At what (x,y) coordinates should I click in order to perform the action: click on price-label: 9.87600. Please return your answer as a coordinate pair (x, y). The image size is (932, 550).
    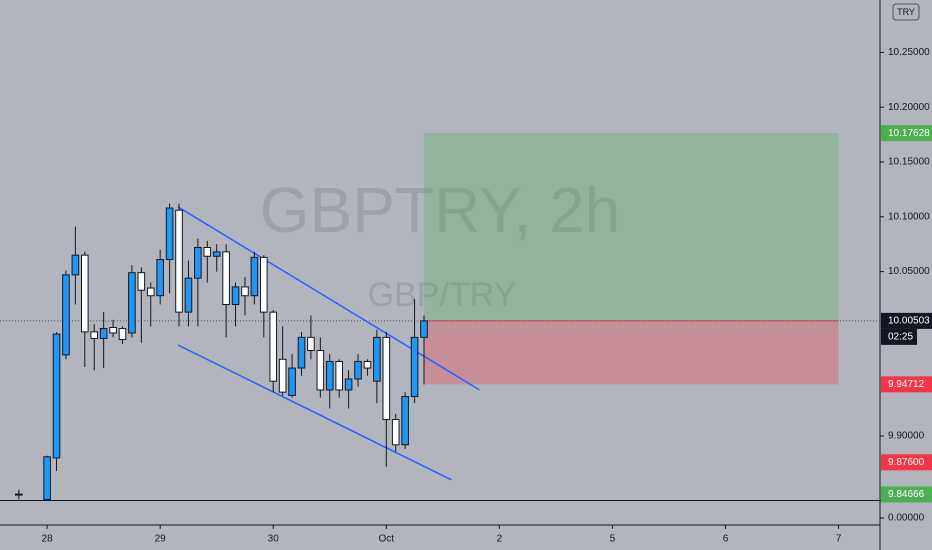
    Looking at the image, I should click on (906, 462).